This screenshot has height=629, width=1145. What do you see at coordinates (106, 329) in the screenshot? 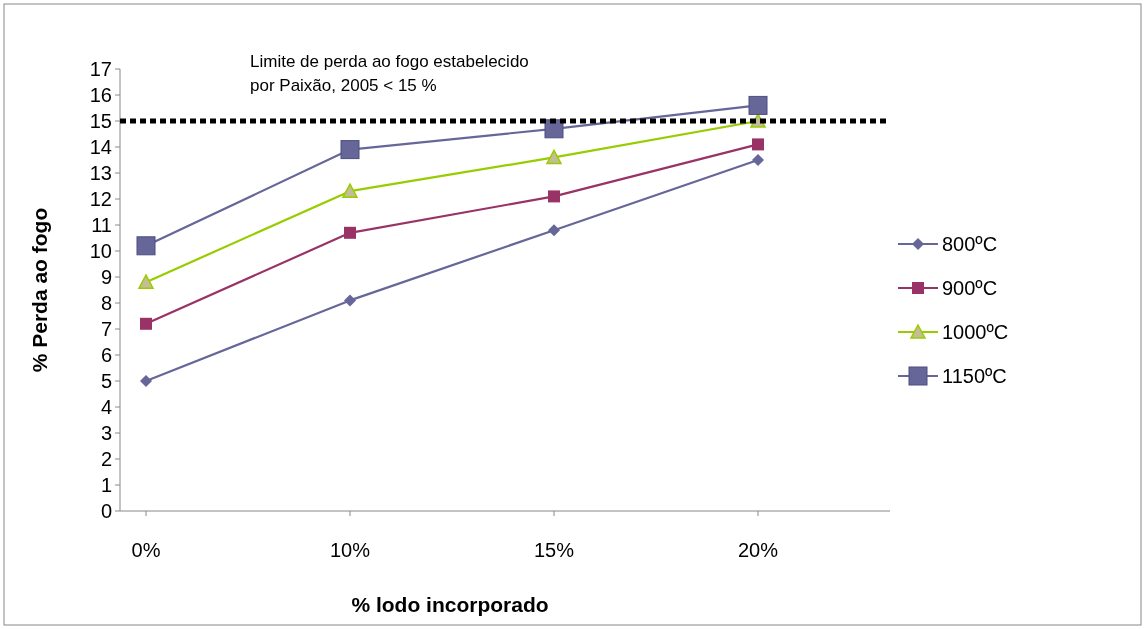
I see `y-tick-label: 7` at bounding box center [106, 329].